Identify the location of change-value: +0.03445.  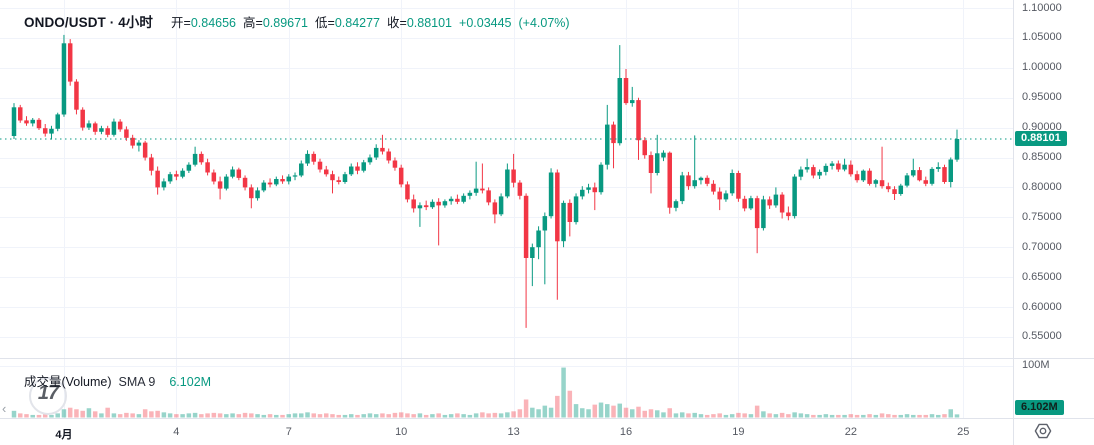
(485, 23).